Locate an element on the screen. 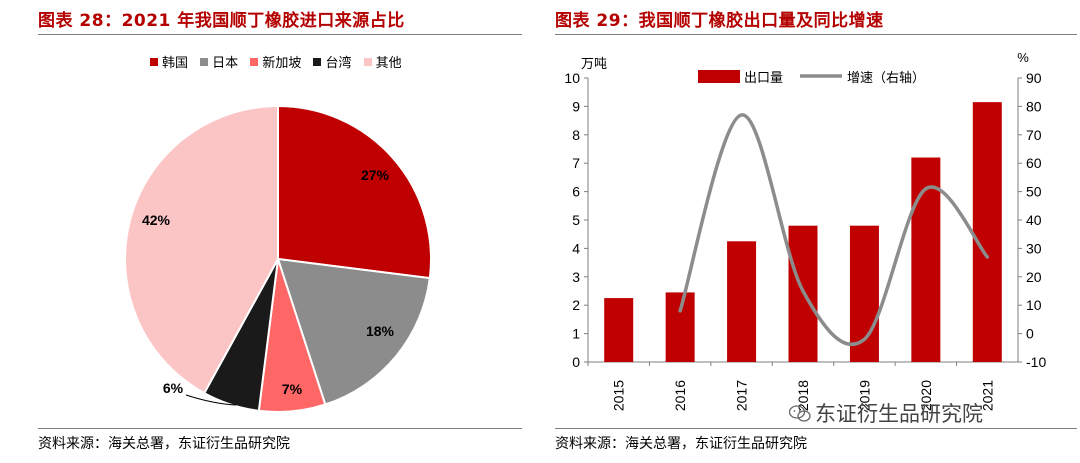  y-tick-label-left: 3 is located at coordinates (576, 277).